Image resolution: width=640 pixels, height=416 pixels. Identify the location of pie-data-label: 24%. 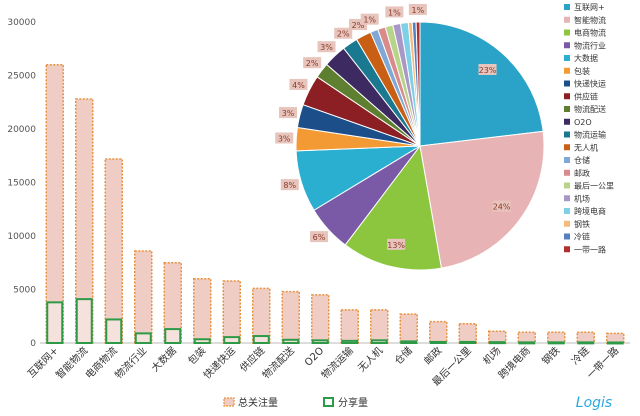
(502, 207).